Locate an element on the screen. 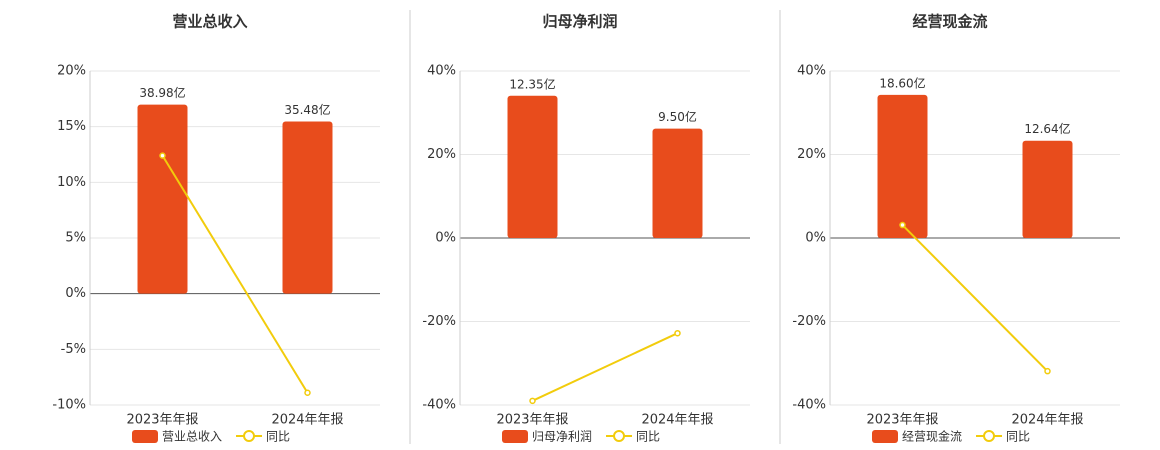 The image size is (1160, 450). y-tick-label: 10% is located at coordinates (71, 182).